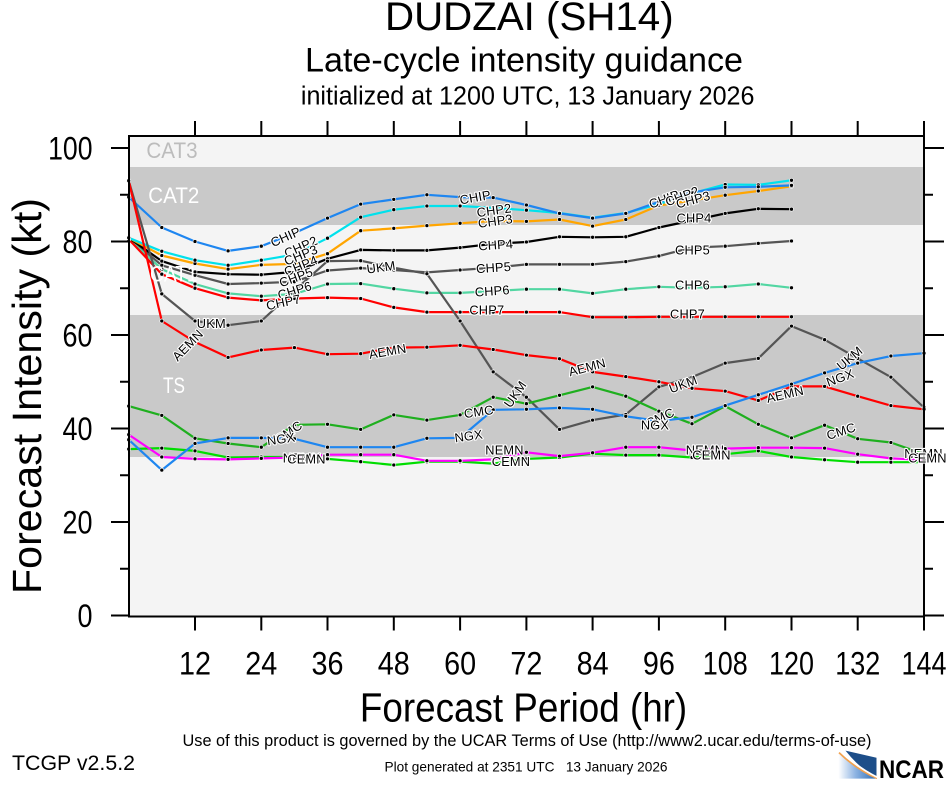 Image resolution: width=946 pixels, height=785 pixels. Describe the element at coordinates (924, 663) in the screenshot. I see `svg-text: 144` at that location.